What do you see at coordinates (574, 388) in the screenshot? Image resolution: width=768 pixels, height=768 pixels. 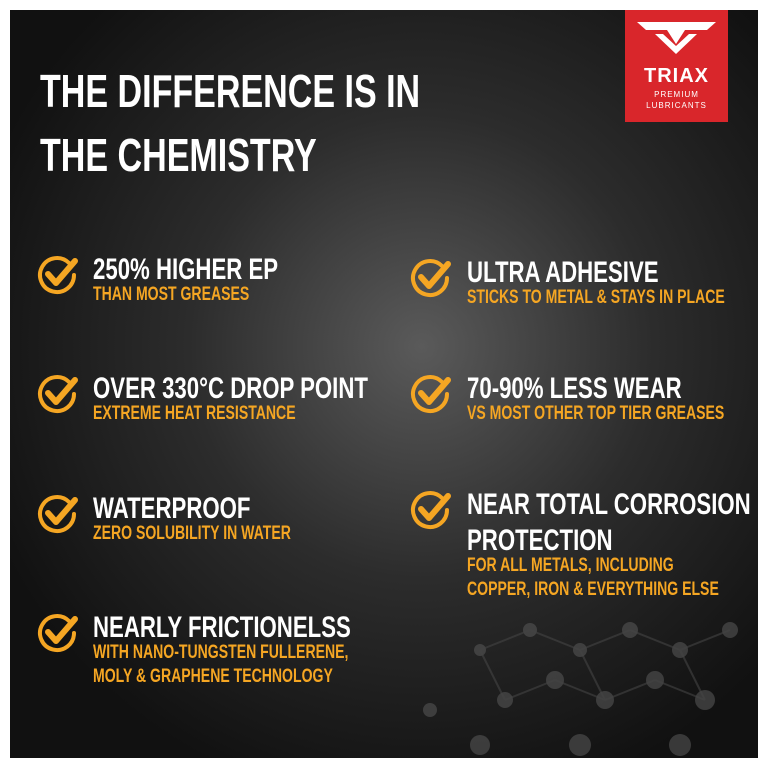 I see `feature-heading: 70-90% LESS WEAR` at bounding box center [574, 388].